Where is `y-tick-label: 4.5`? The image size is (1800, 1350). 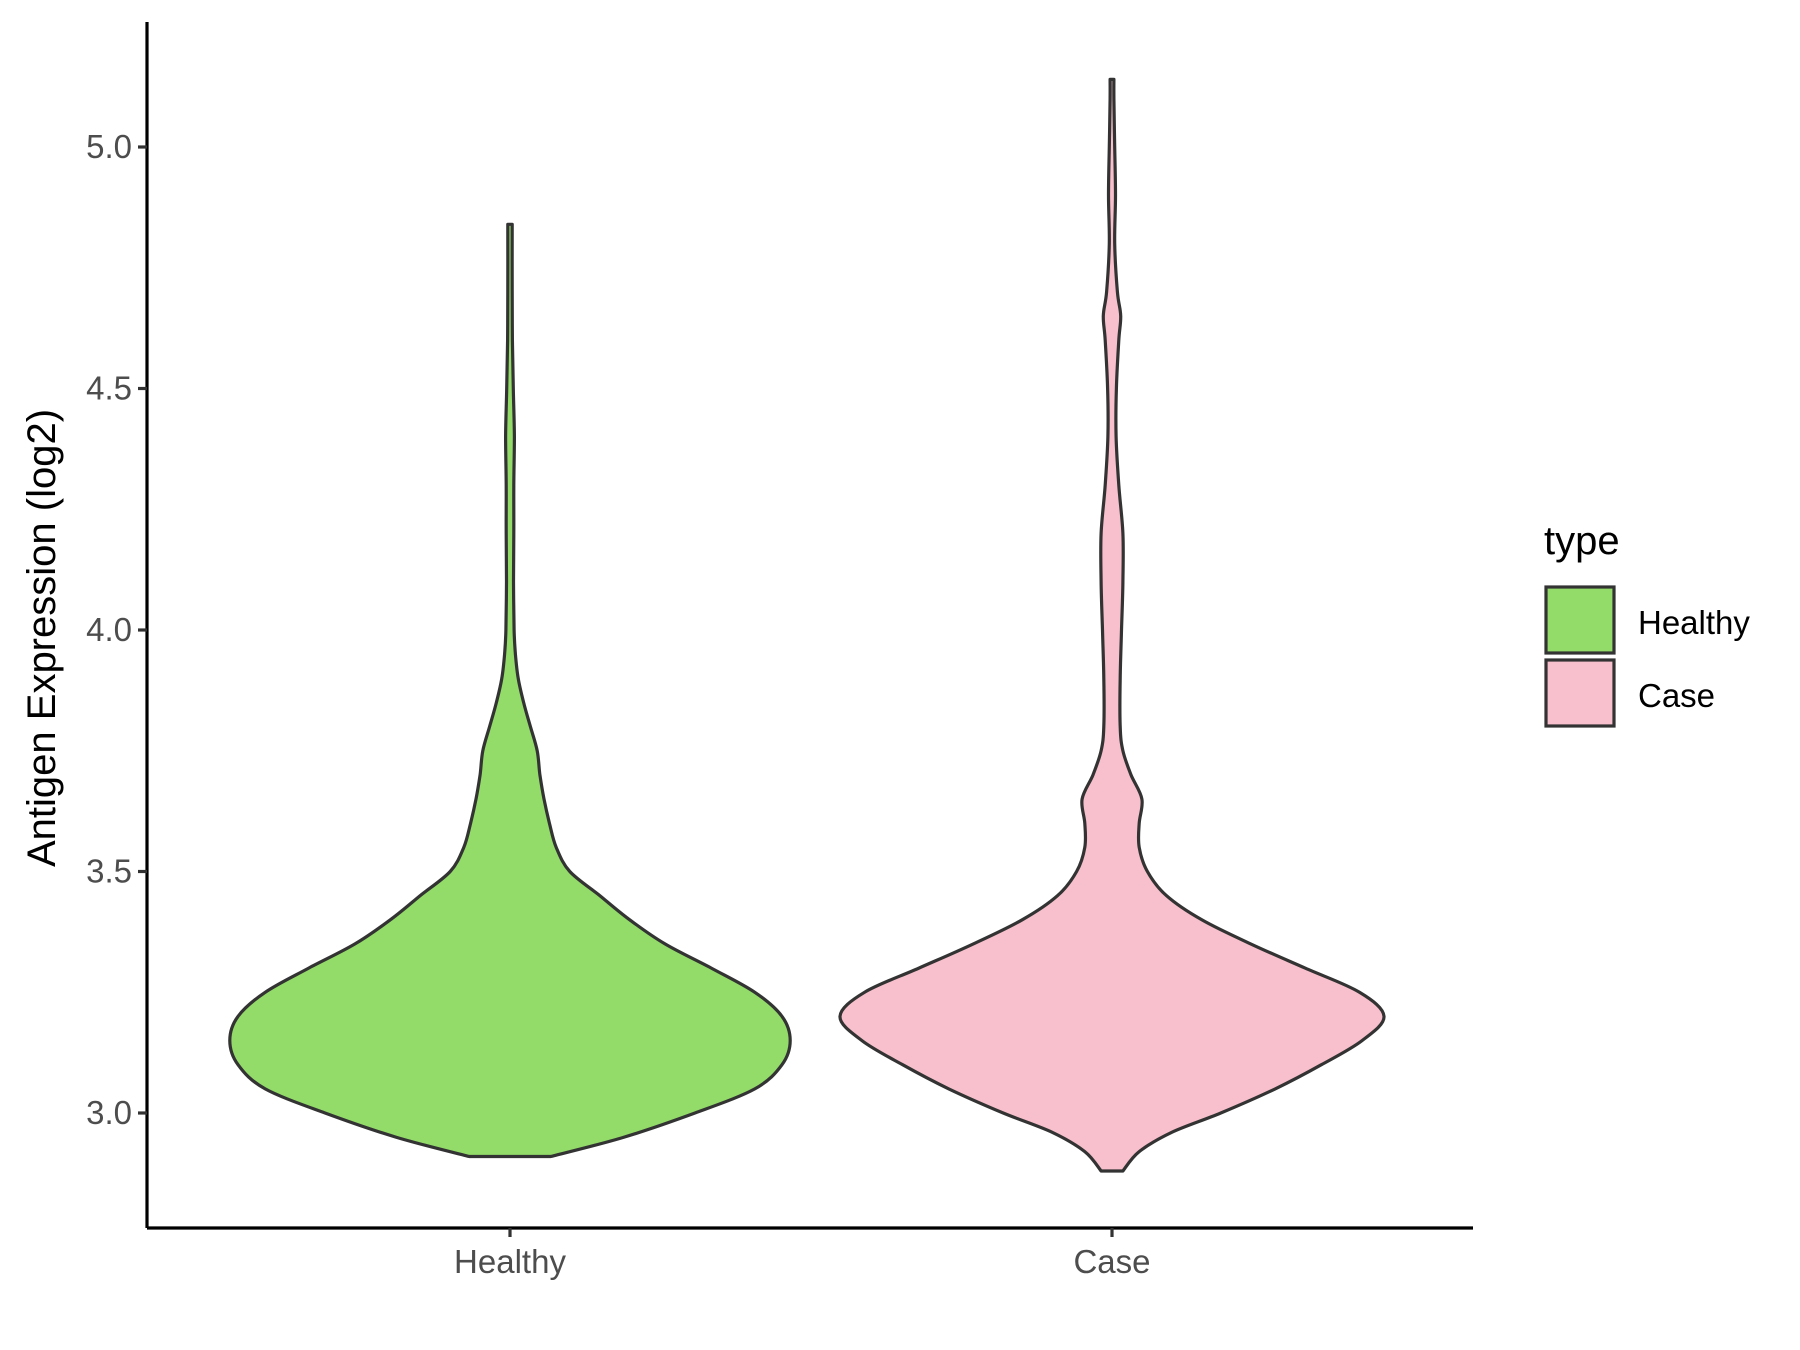
y-tick-label: 4.5 is located at coordinates (109, 388).